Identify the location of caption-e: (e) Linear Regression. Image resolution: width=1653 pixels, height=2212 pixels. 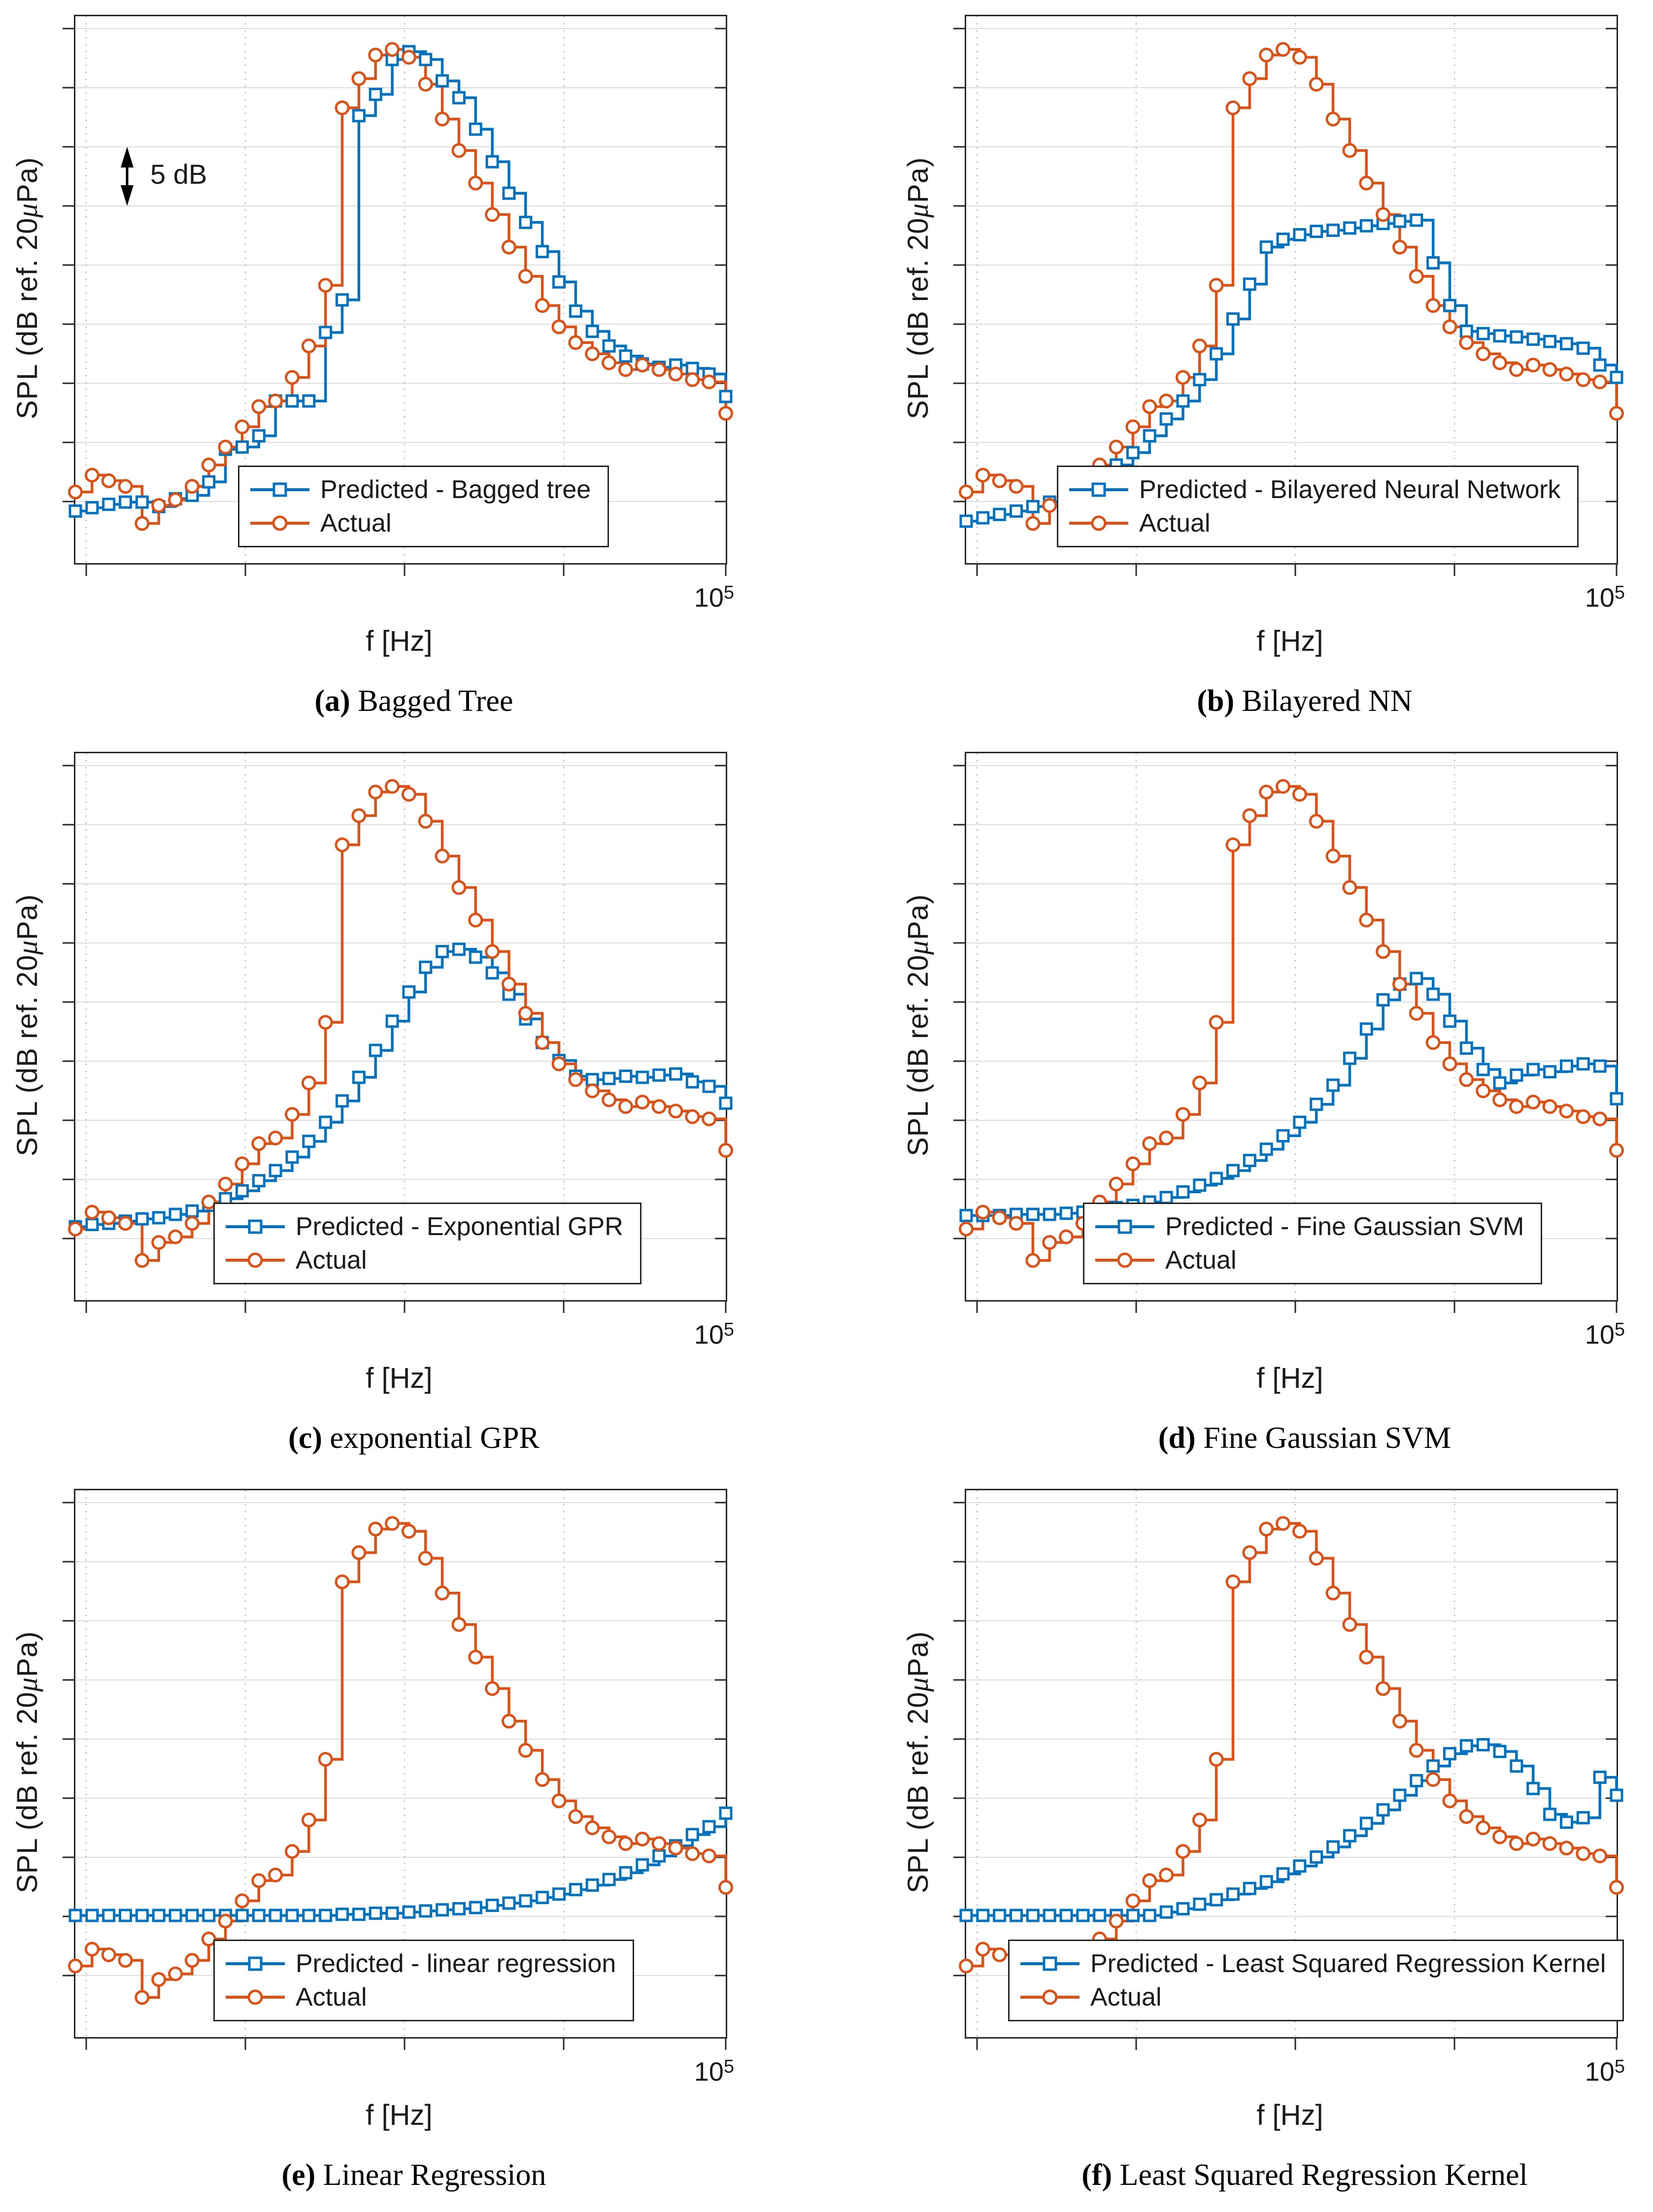
(413, 2175).